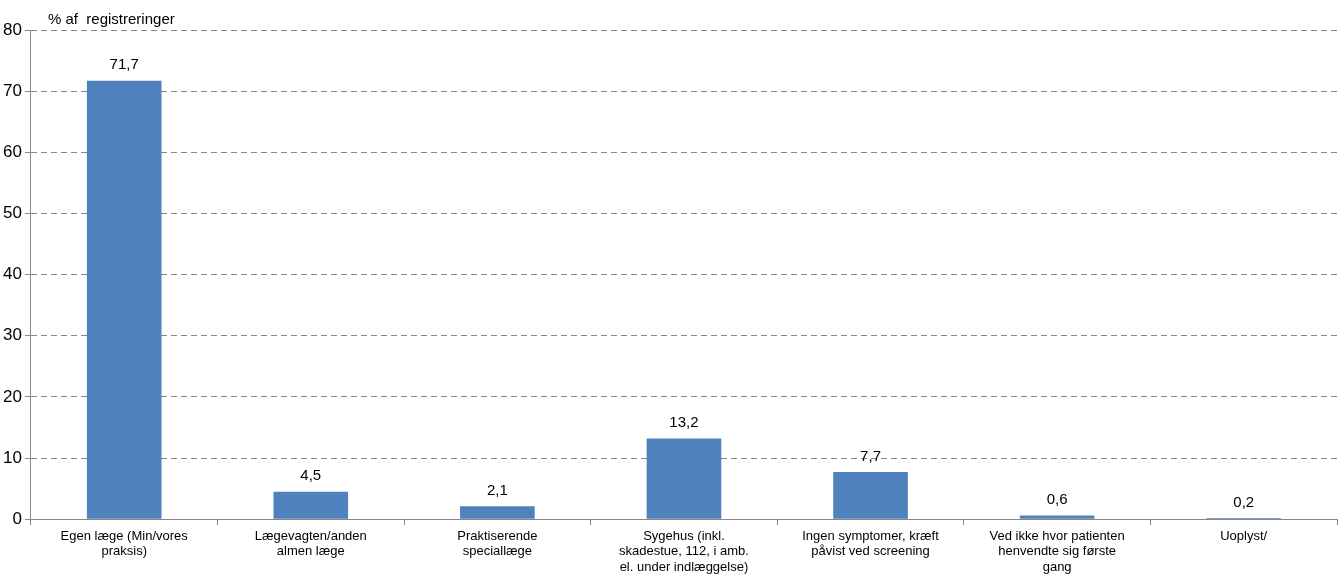 The image size is (1341, 578). I want to click on x-tick-label: Lægevagten/anden almen læge, so click(310, 543).